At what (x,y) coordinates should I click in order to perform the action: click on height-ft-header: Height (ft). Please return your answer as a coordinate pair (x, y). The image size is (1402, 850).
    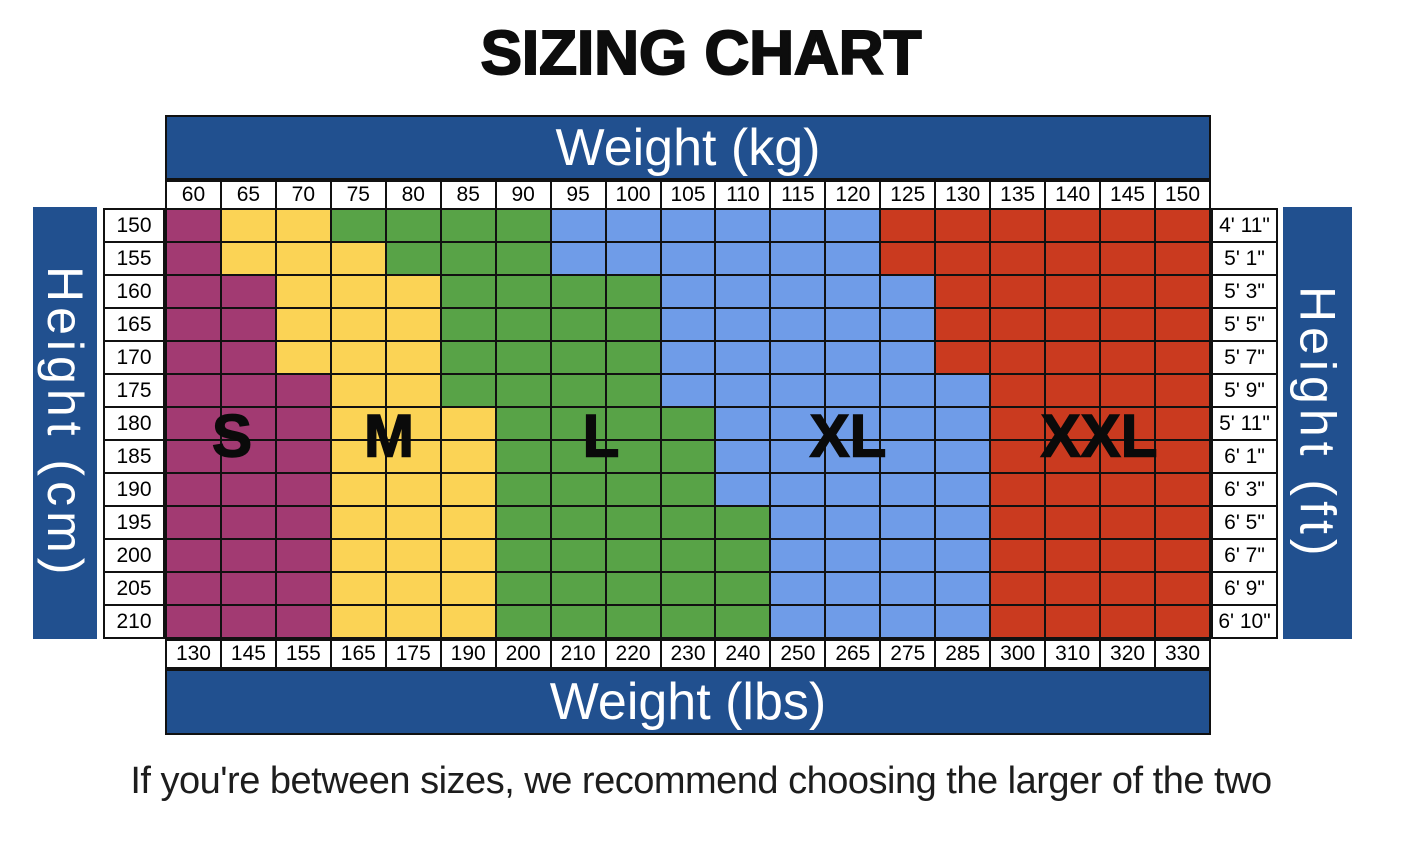
    Looking at the image, I should click on (1317, 423).